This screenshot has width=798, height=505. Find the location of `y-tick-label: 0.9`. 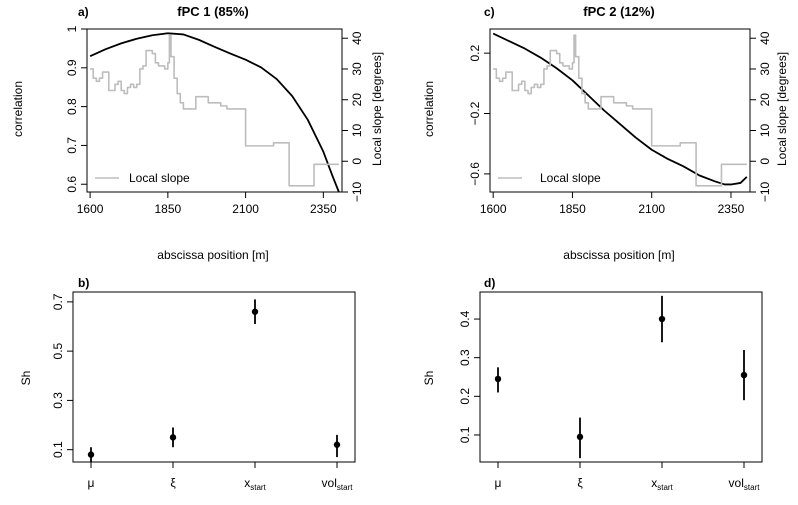

y-tick-label: 0.9 is located at coordinates (72, 67).